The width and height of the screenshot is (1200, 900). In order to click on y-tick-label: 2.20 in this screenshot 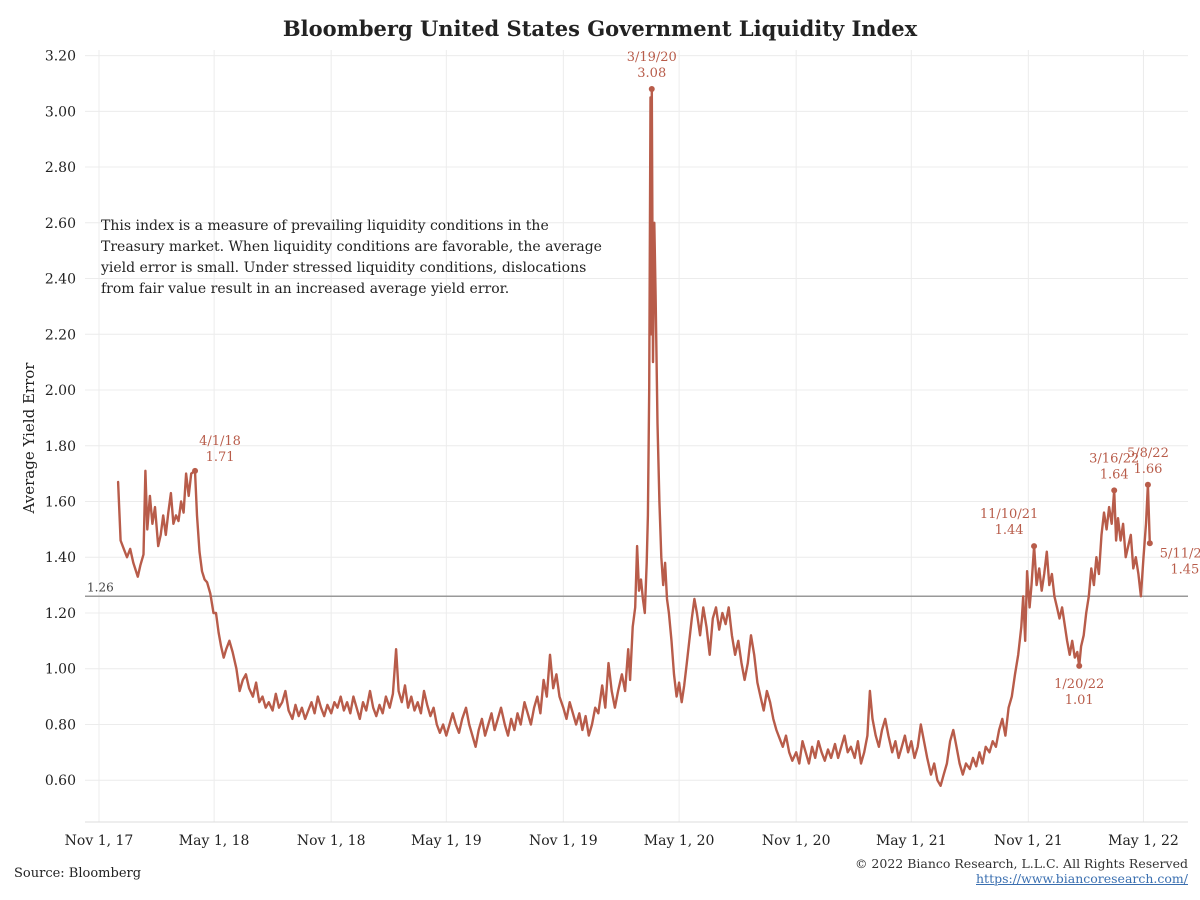, I will do `click(60, 335)`.